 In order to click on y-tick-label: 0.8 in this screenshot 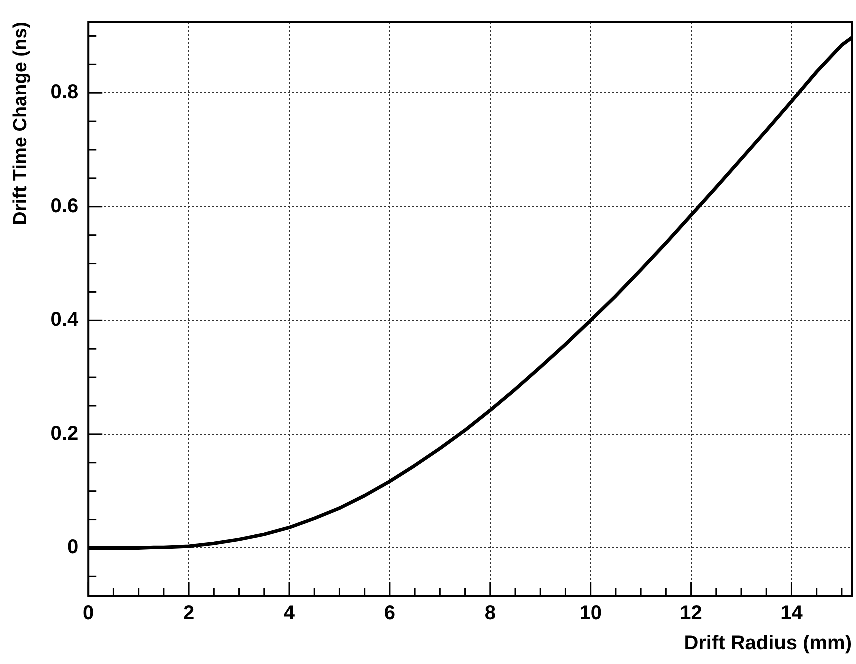, I will do `click(64, 93)`.